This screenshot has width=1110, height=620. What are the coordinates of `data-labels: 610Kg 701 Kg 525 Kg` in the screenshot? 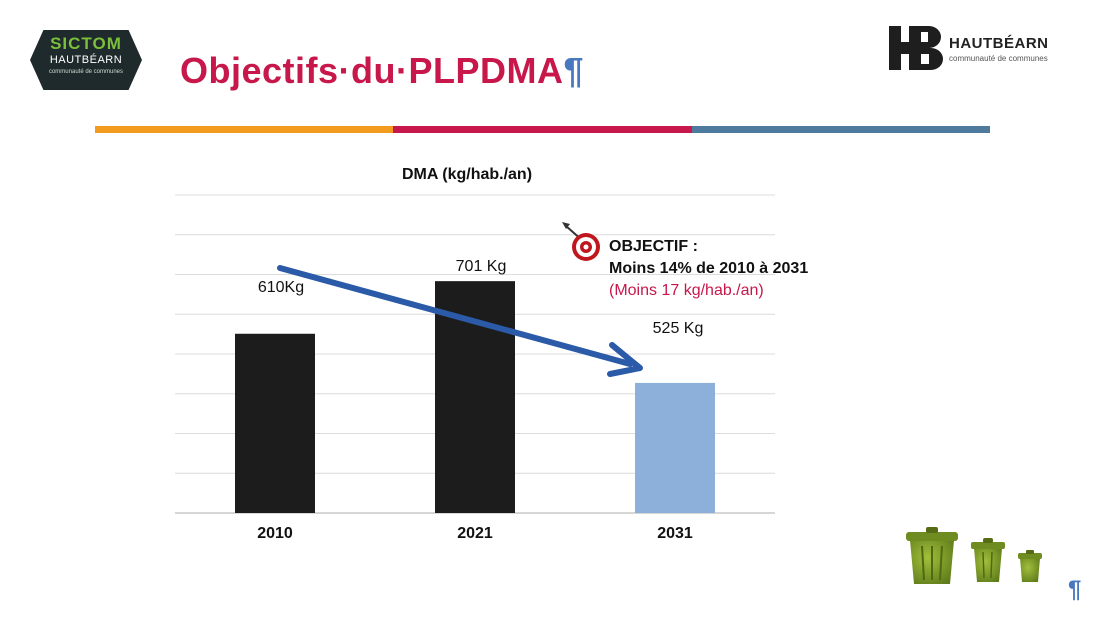 It's located at (480, 297).